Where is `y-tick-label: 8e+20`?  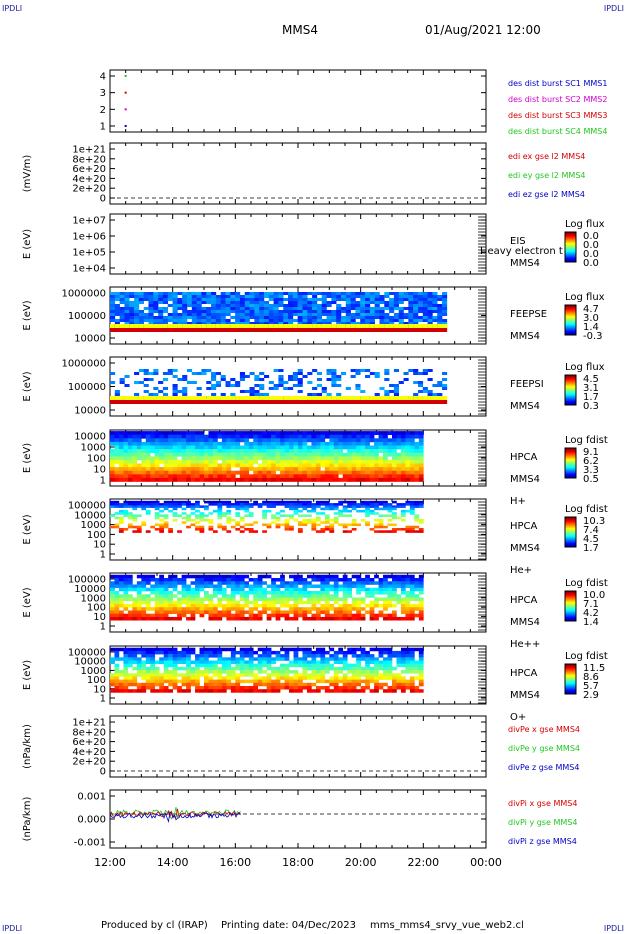
y-tick-label: 8e+20 is located at coordinates (89, 159).